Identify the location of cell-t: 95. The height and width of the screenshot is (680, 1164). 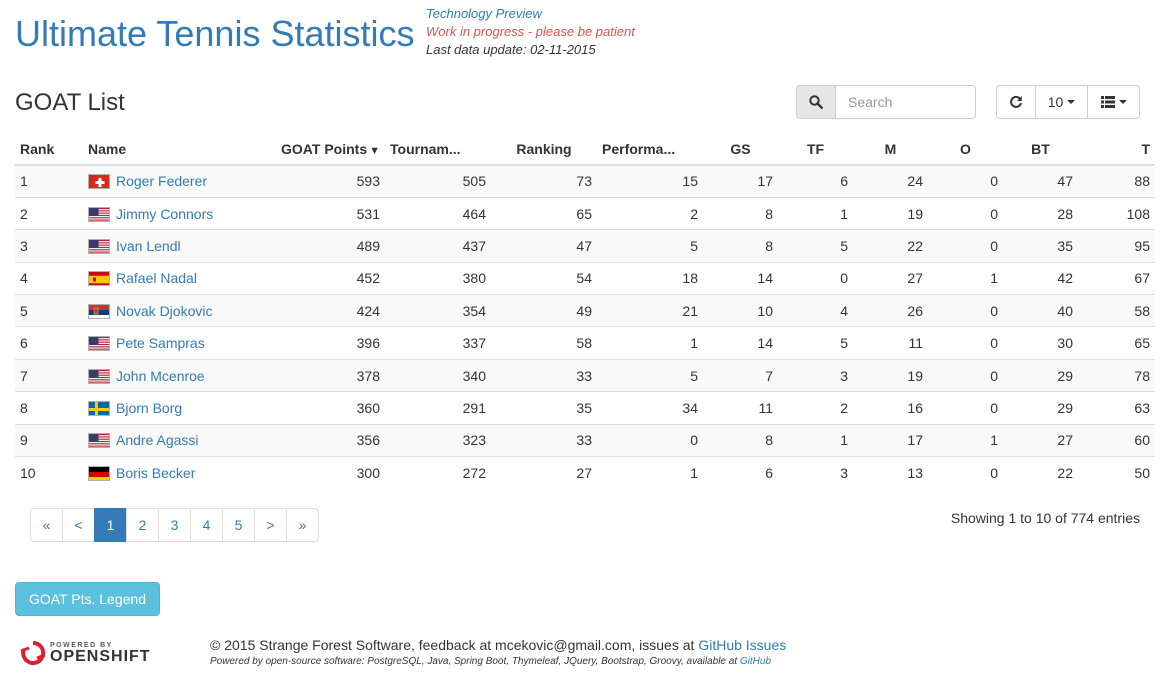
(1116, 246).